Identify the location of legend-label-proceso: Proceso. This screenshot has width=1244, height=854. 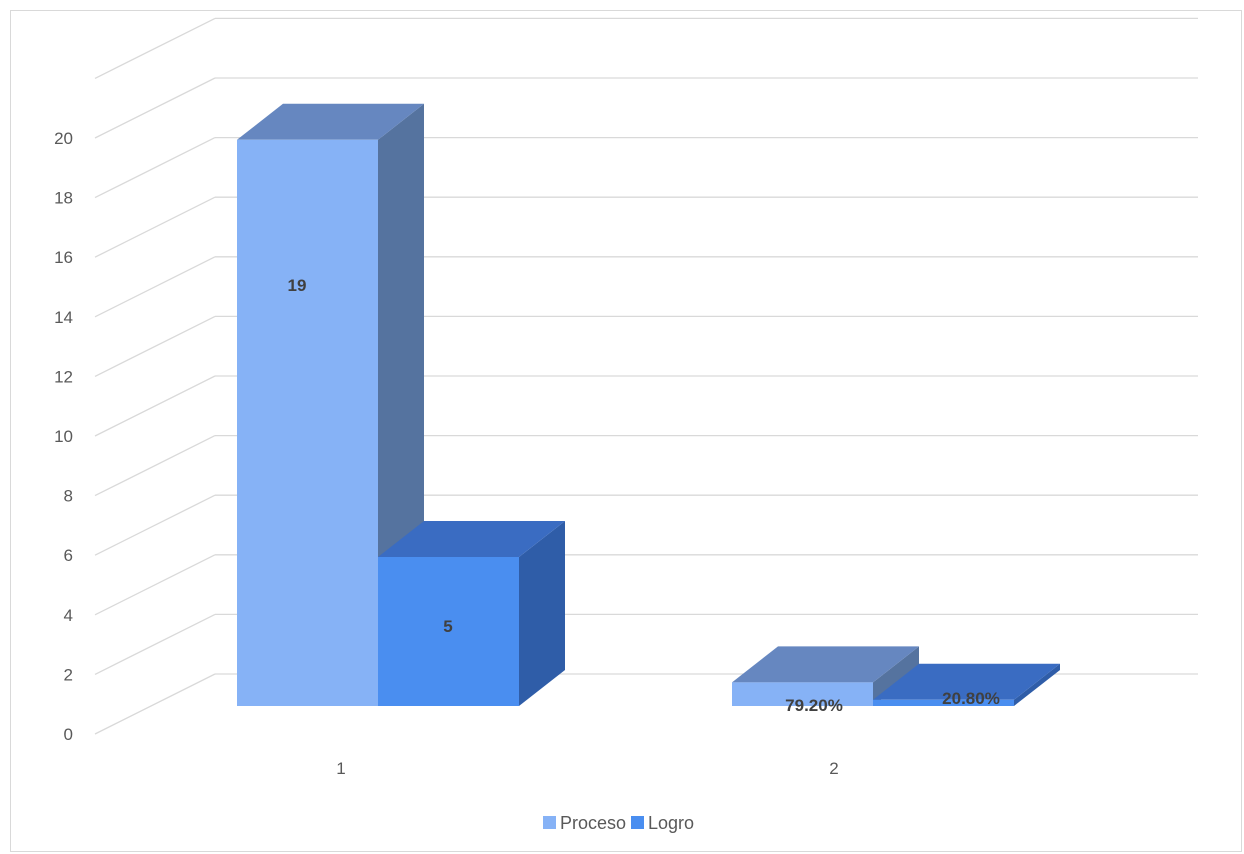
(593, 823).